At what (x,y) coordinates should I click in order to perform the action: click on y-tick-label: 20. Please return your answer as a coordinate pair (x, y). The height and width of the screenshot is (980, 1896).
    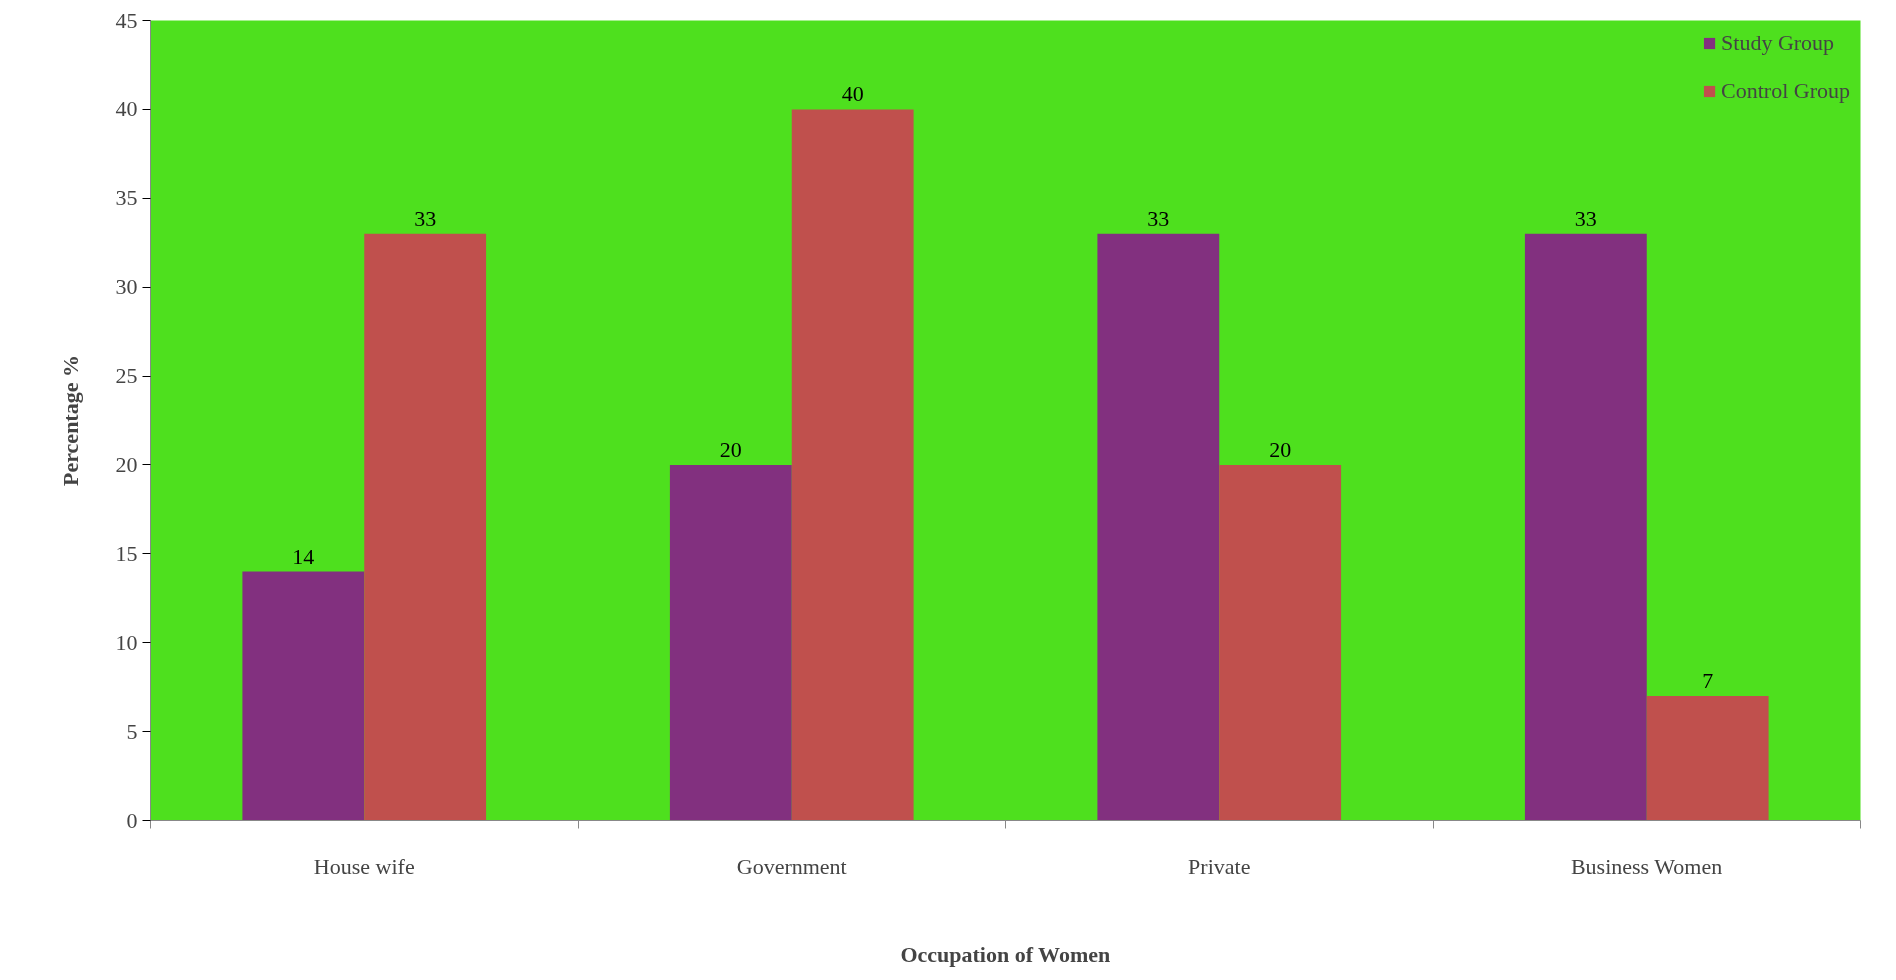
    Looking at the image, I should click on (126, 464).